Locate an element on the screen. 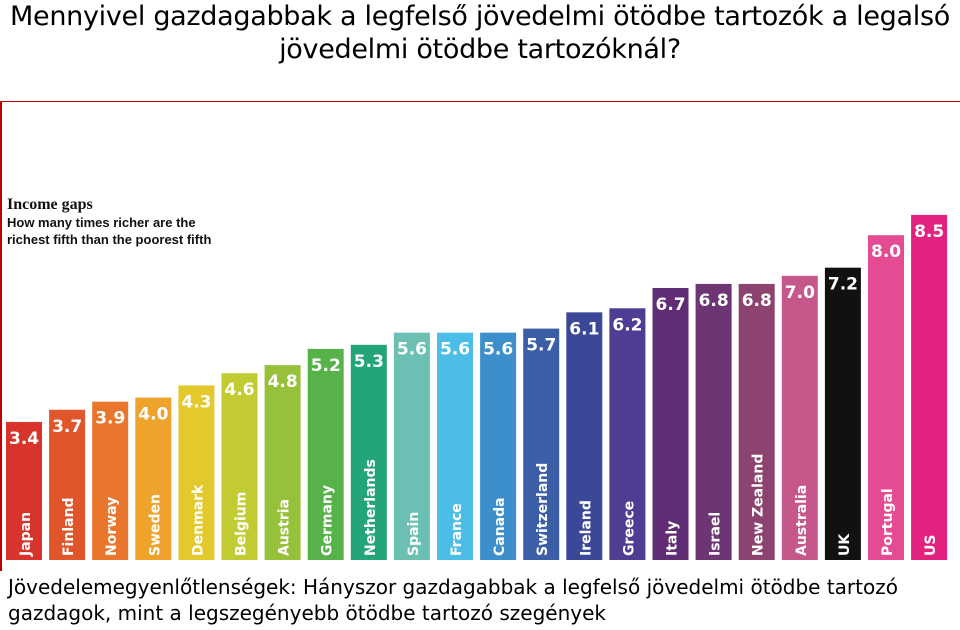  value-label: 7.0 is located at coordinates (800, 293).